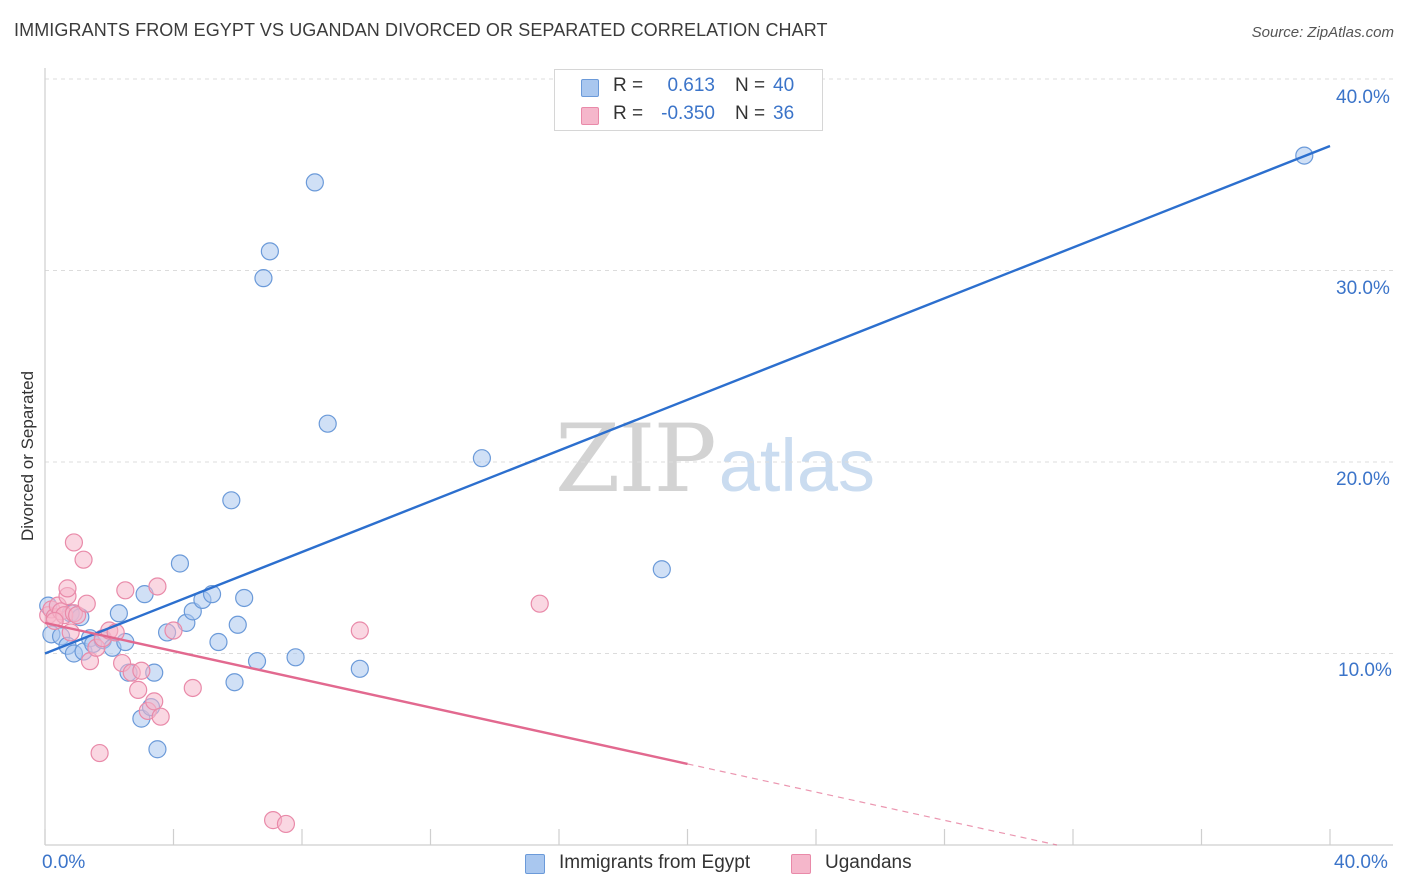 Image resolution: width=1406 pixels, height=892 pixels. I want to click on source-link: ZipAtlas.com, so click(1350, 32).